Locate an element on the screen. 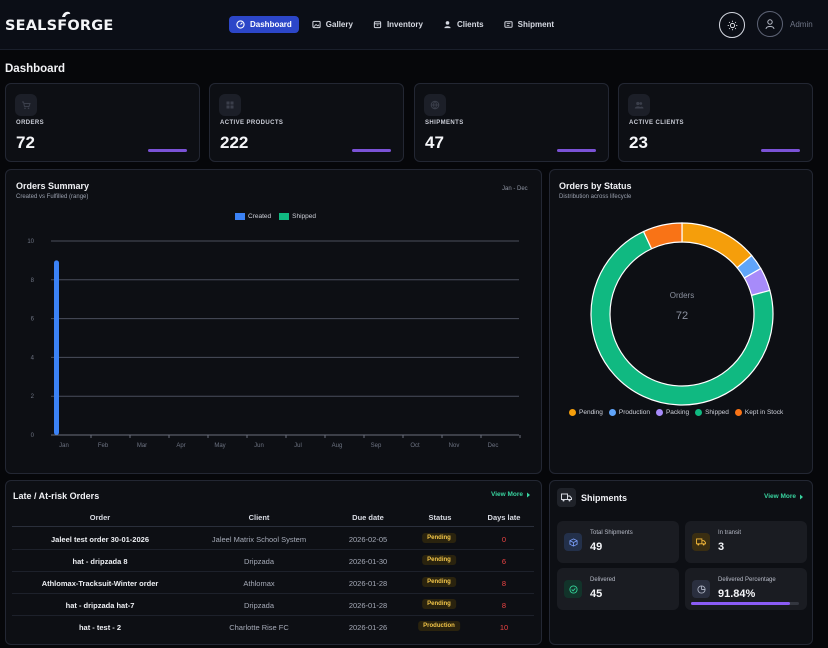 The width and height of the screenshot is (828, 648). user-avatar-button is located at coordinates (770, 24).